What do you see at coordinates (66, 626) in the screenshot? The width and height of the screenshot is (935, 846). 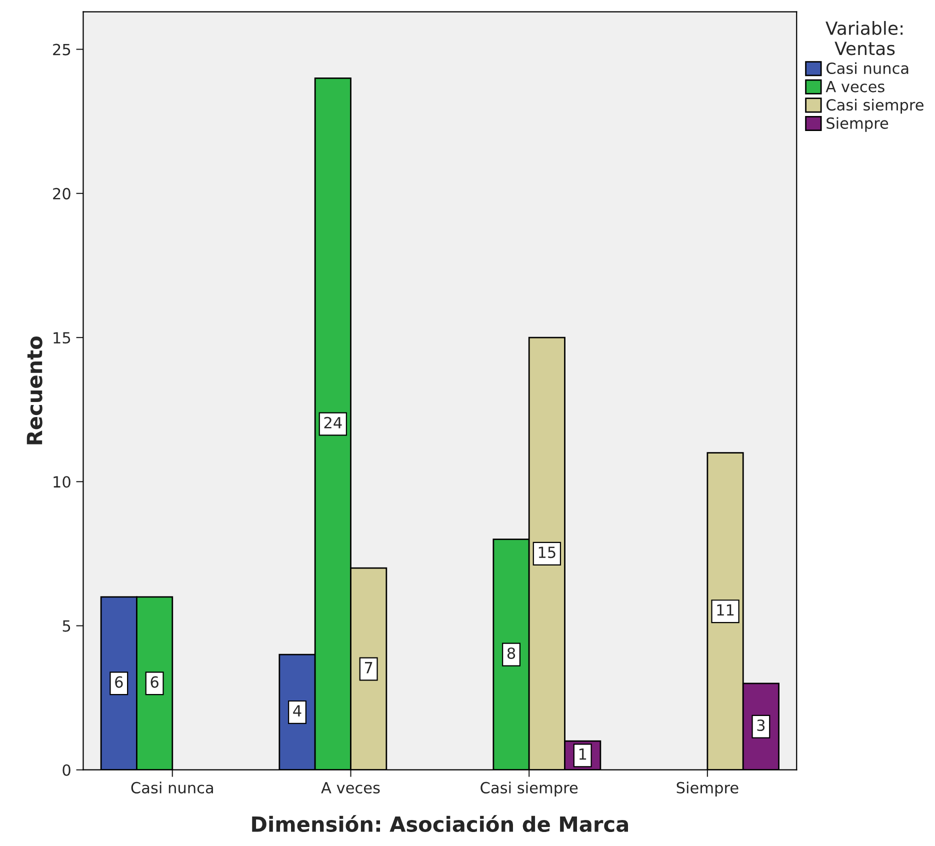 I see `y-tick-label: 5` at bounding box center [66, 626].